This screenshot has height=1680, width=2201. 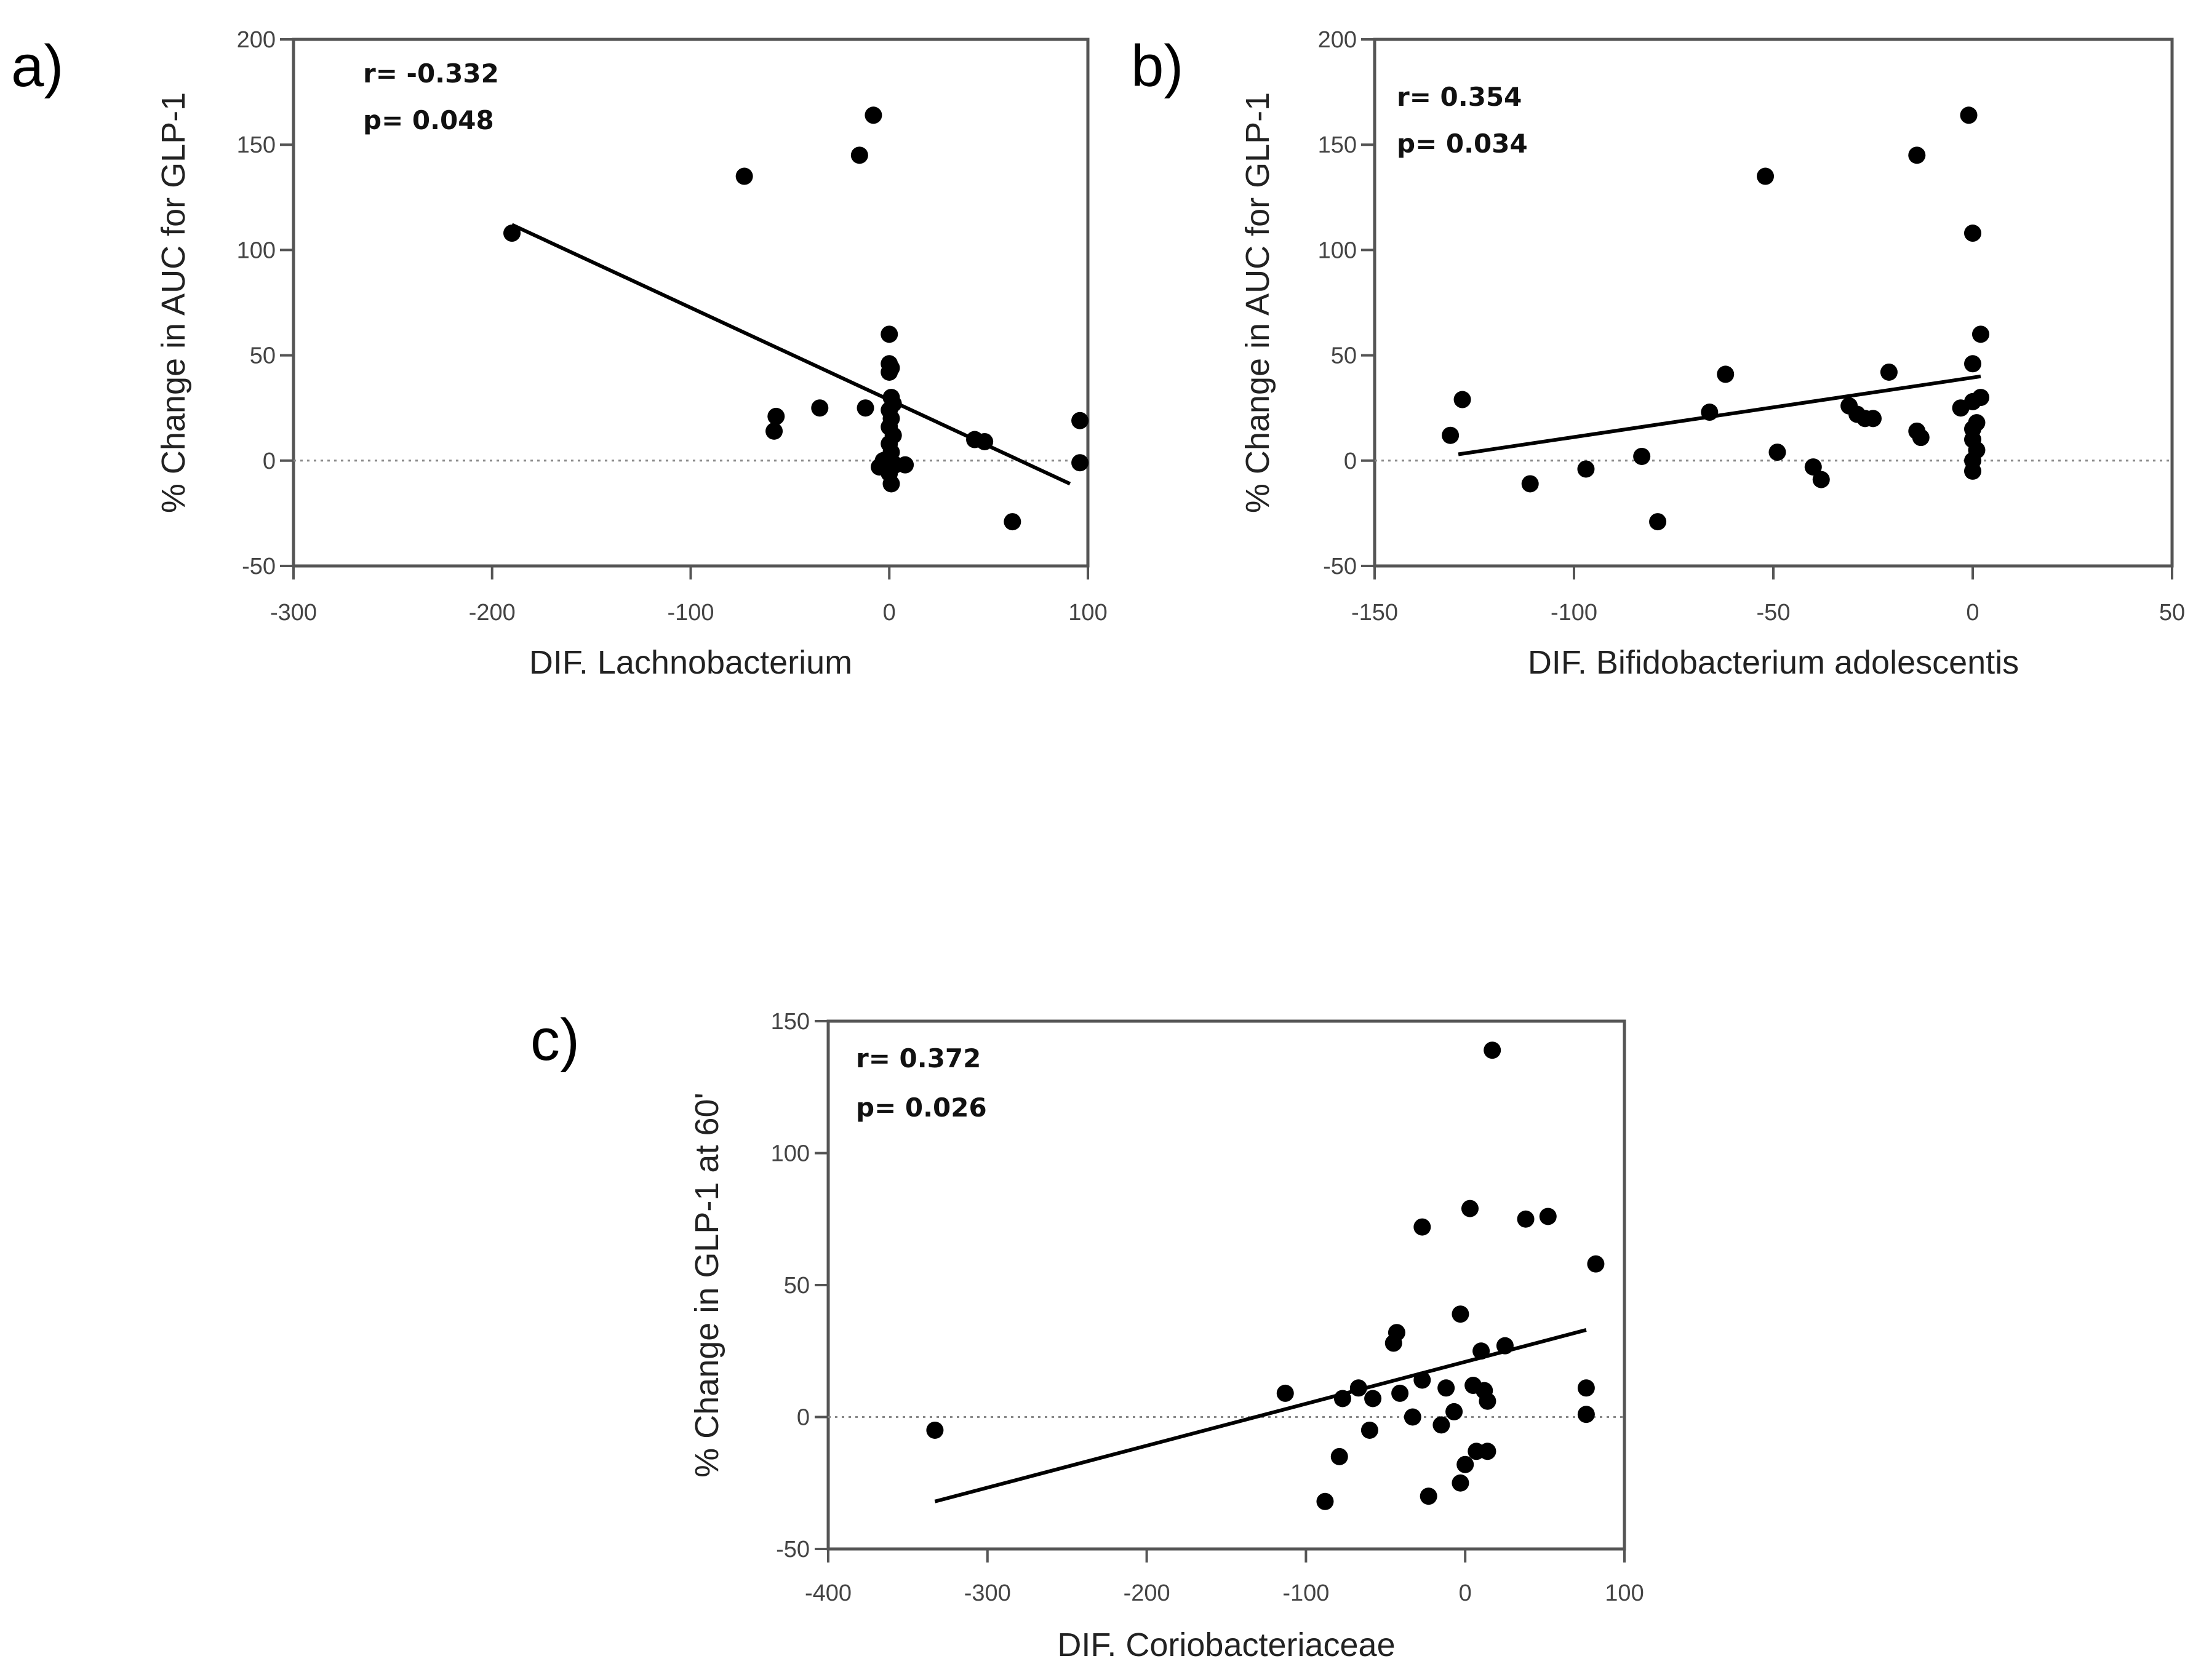 I want to click on x-tick-label: 50, so click(x=2172, y=613).